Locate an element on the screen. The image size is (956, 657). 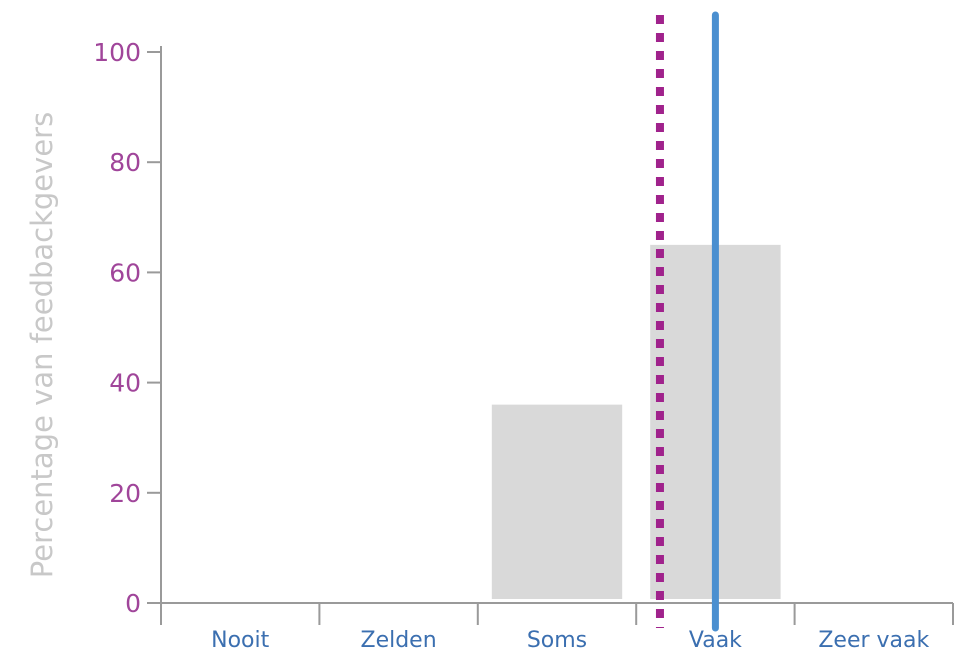
x-ticks: Nooit Zelden Soms Vaak Zeer vaak is located at coordinates (570, 640).